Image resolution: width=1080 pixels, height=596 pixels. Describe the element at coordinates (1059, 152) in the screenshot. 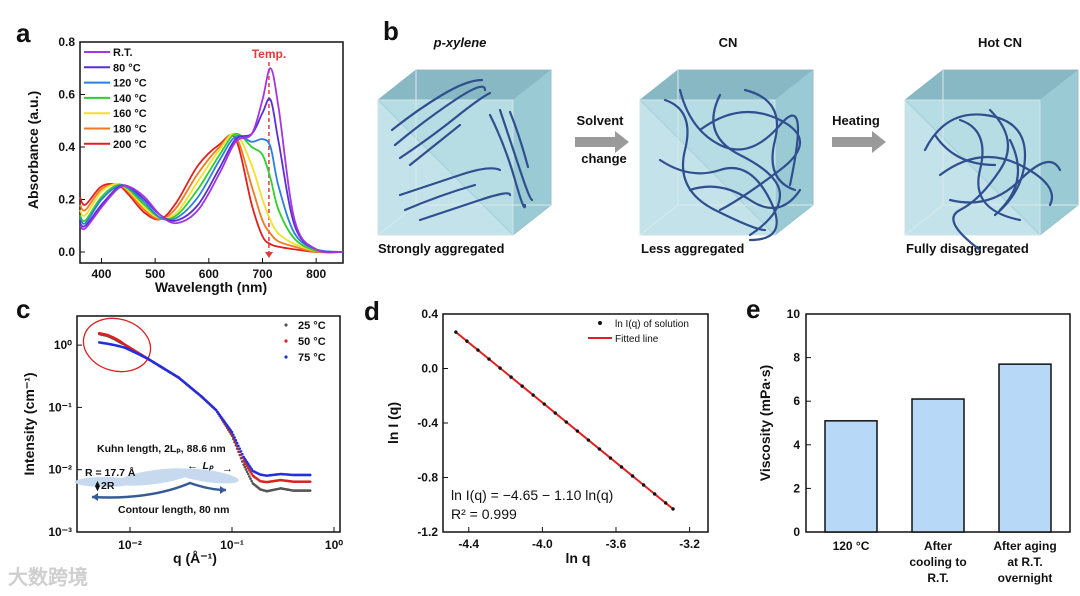

I see `cube-side` at that location.